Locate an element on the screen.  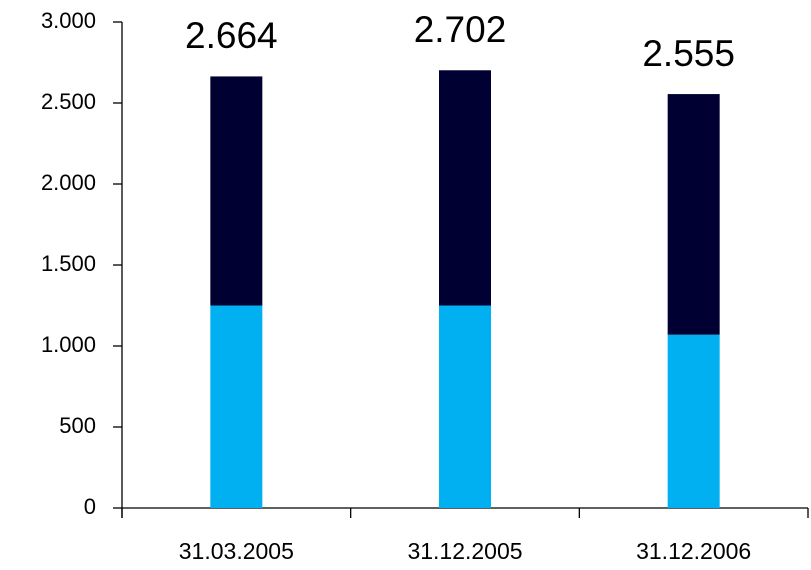
x-tick-label: 31.03.2005 is located at coordinates (236, 551).